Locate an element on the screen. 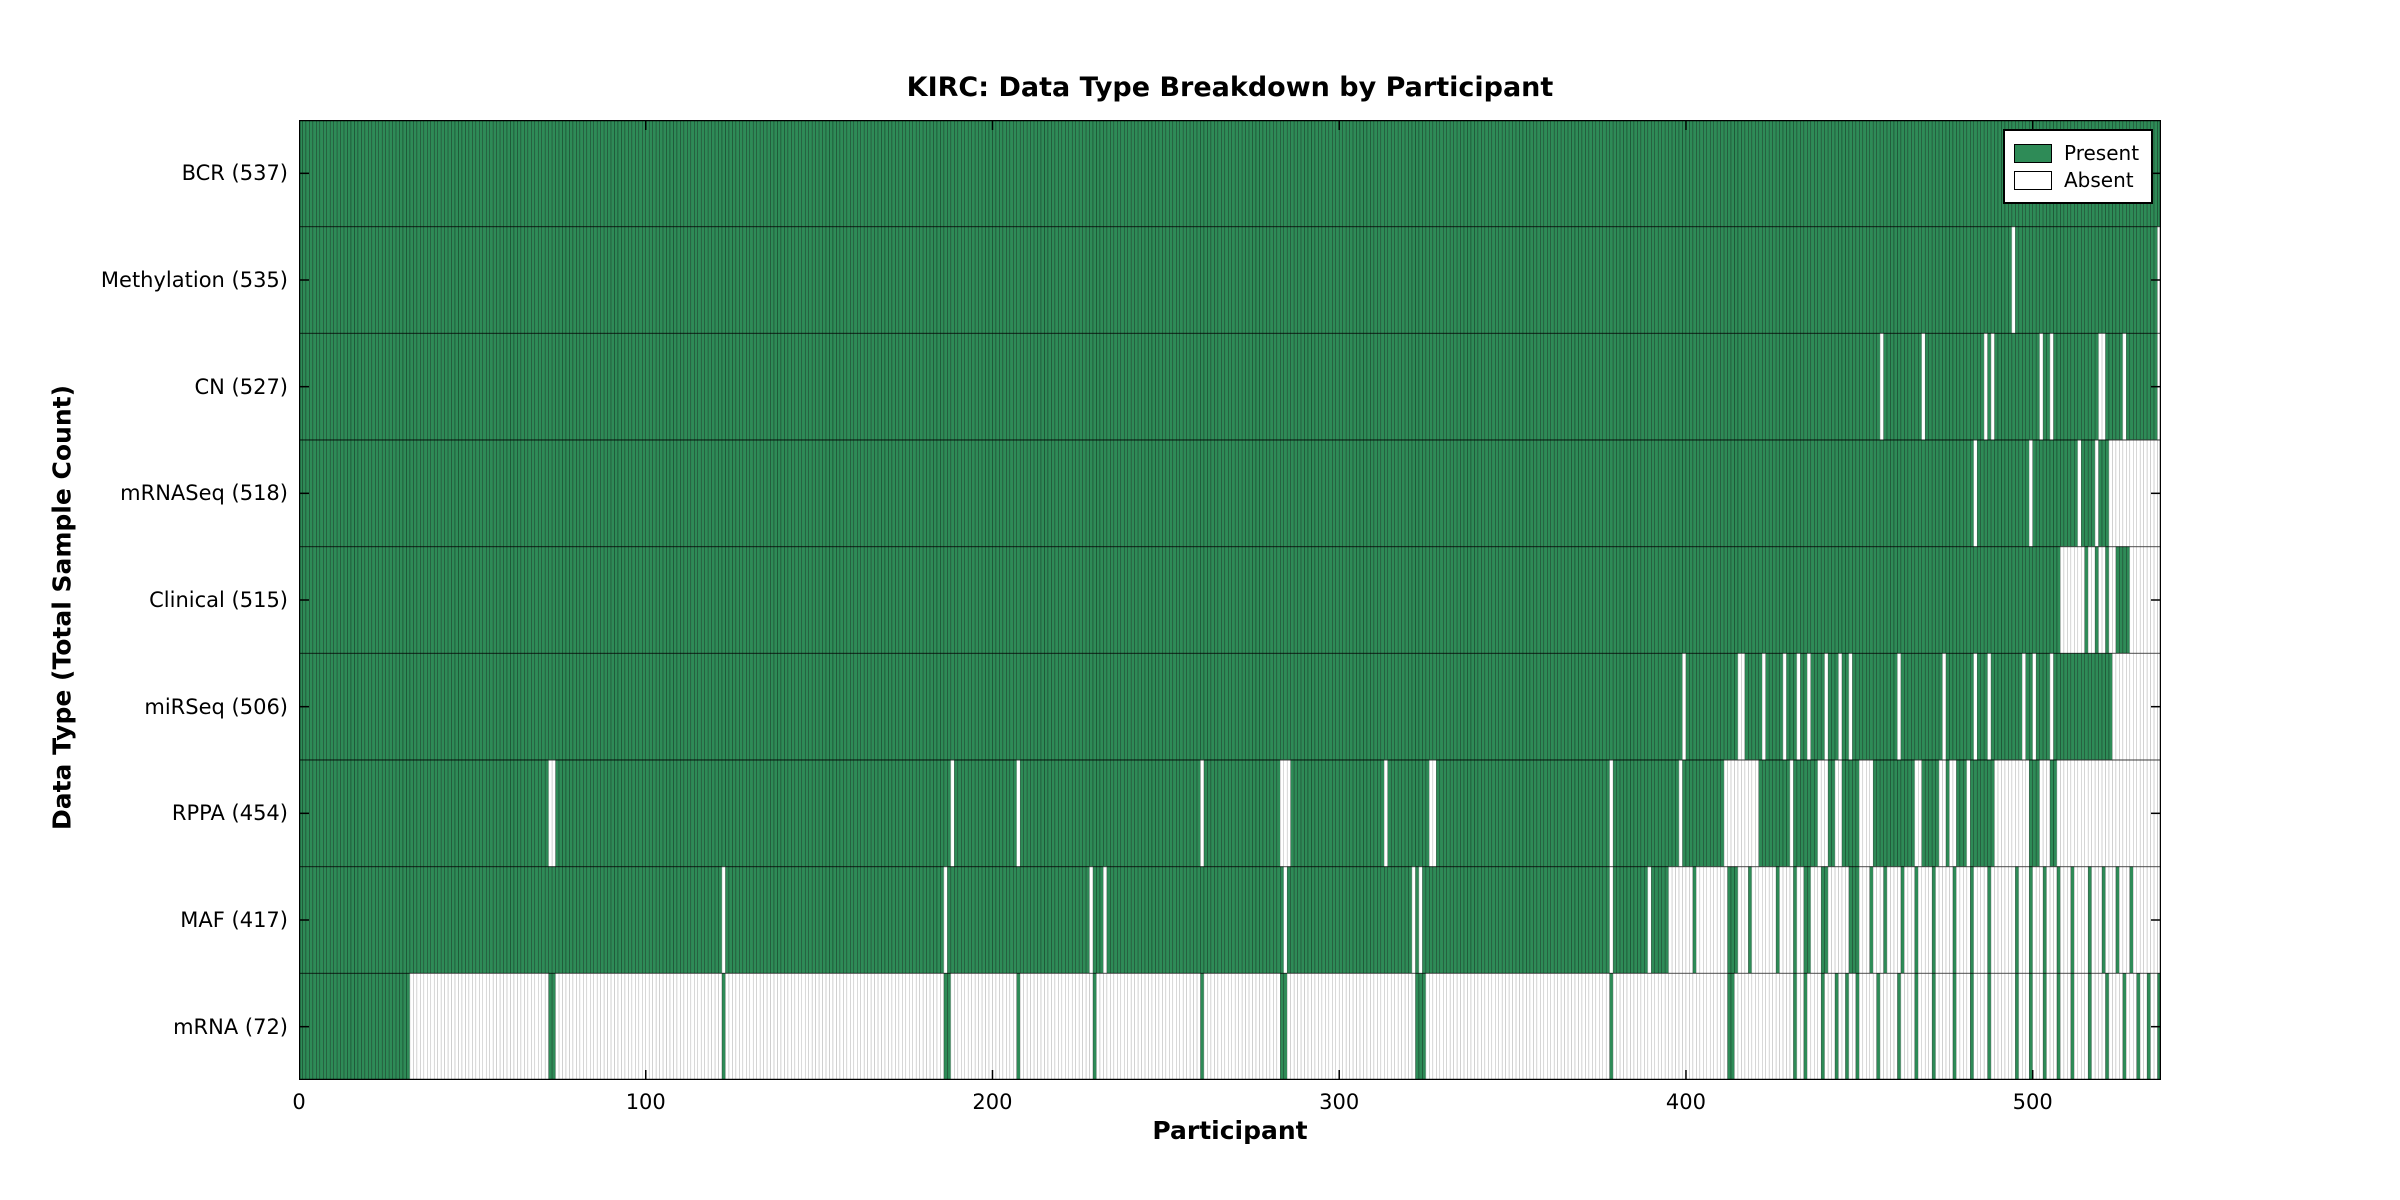  x-axis-title: Participant is located at coordinates (1230, 1130).